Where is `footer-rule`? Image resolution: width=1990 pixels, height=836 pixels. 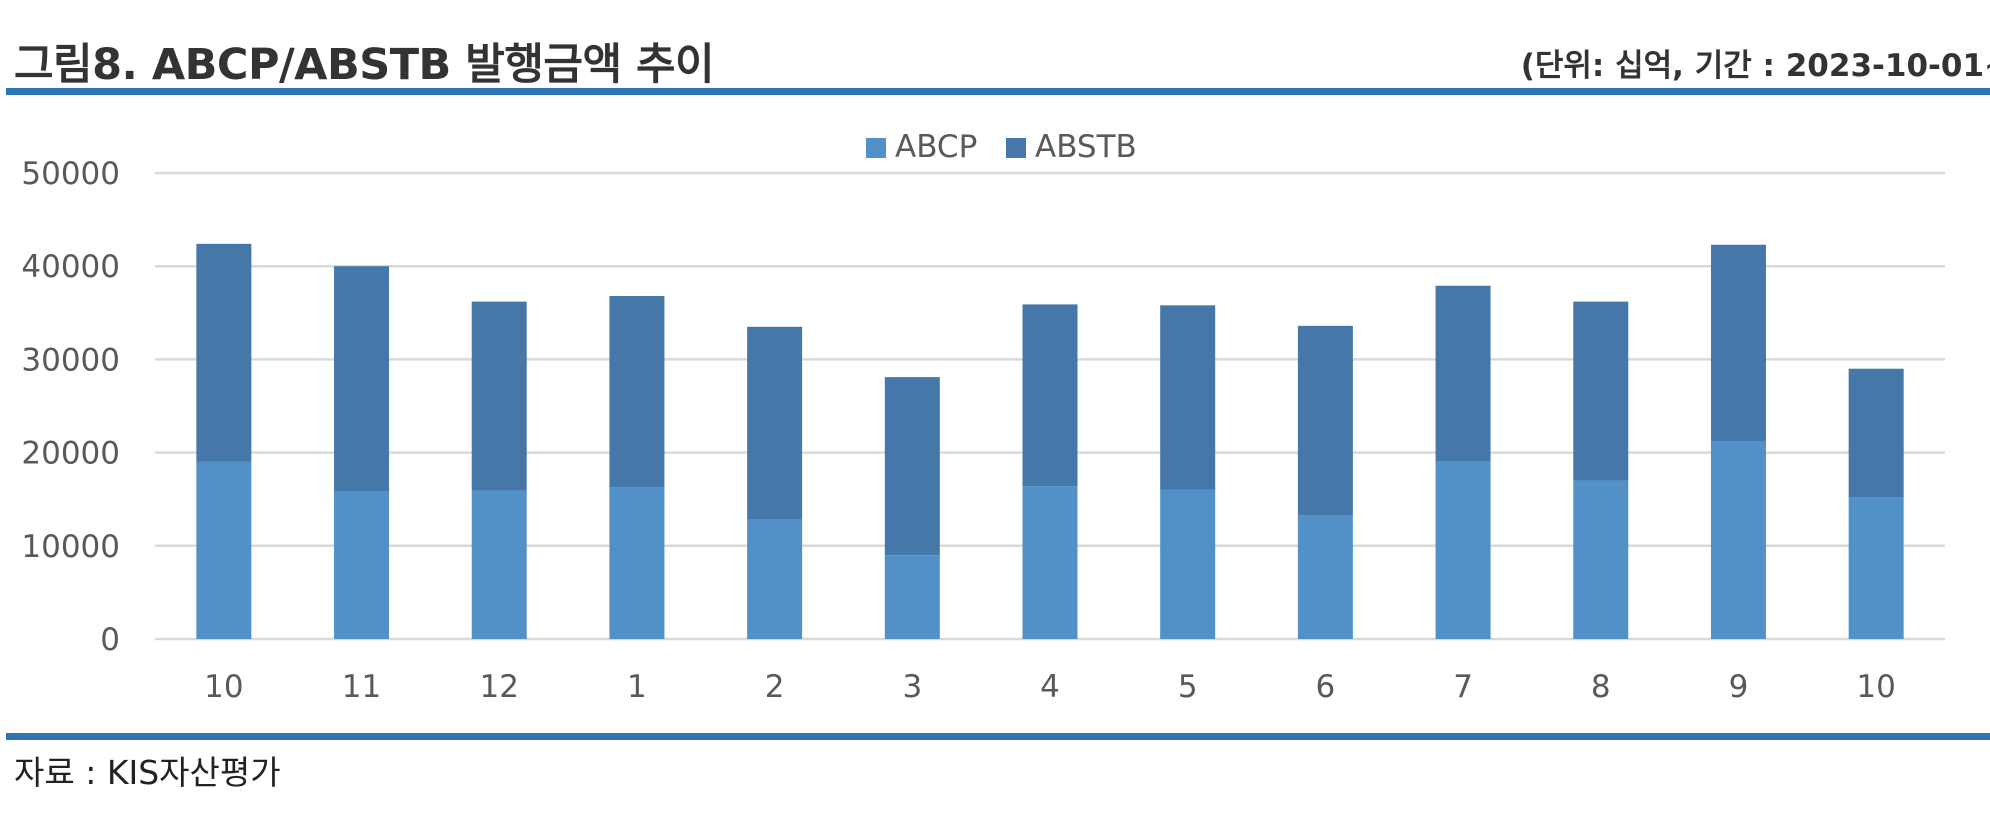
footer-rule is located at coordinates (998, 736).